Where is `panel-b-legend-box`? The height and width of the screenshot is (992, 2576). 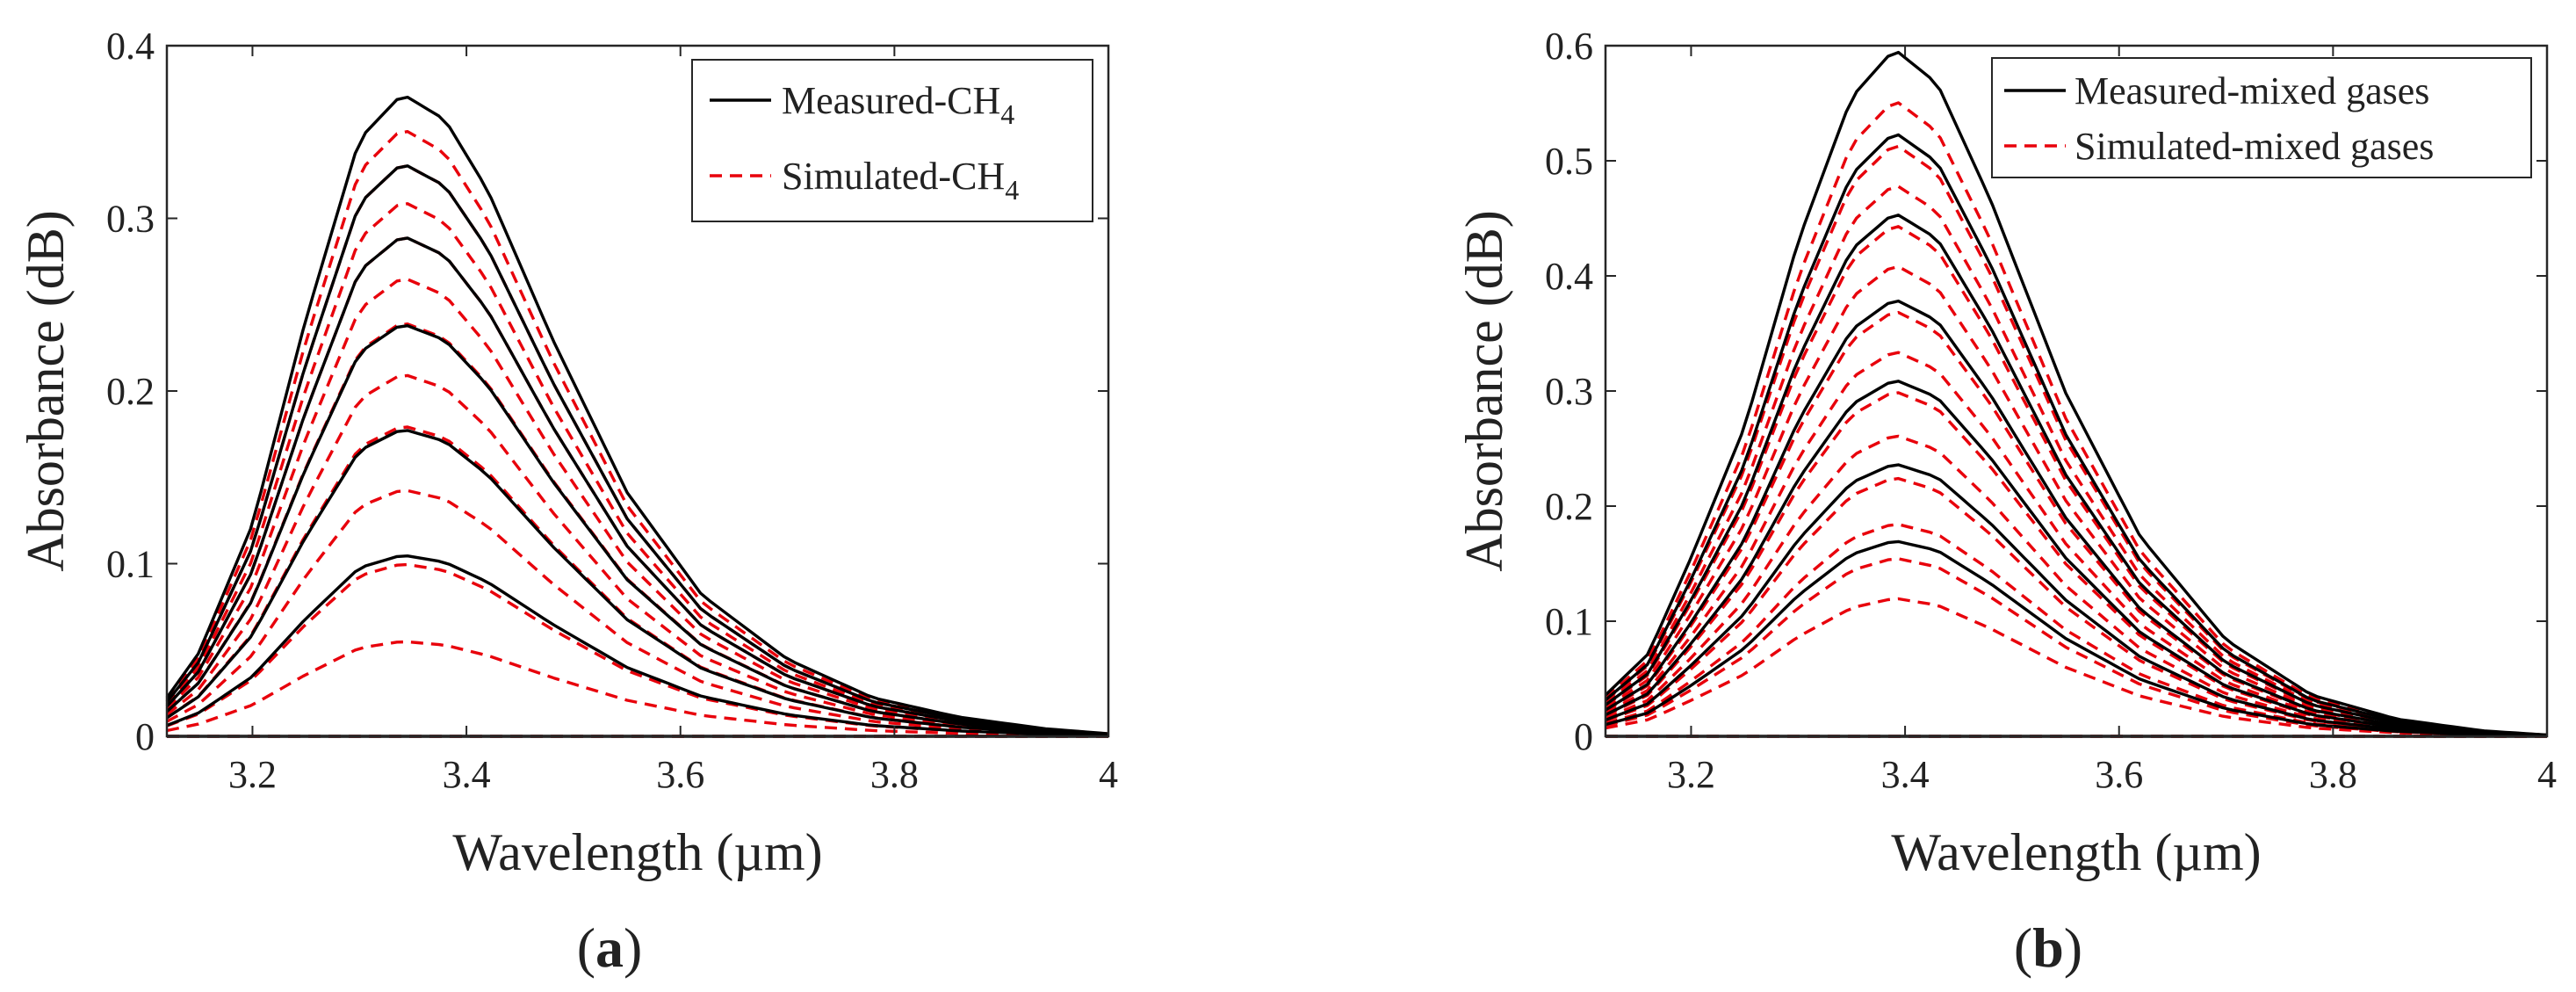 panel-b-legend-box is located at coordinates (2261, 117).